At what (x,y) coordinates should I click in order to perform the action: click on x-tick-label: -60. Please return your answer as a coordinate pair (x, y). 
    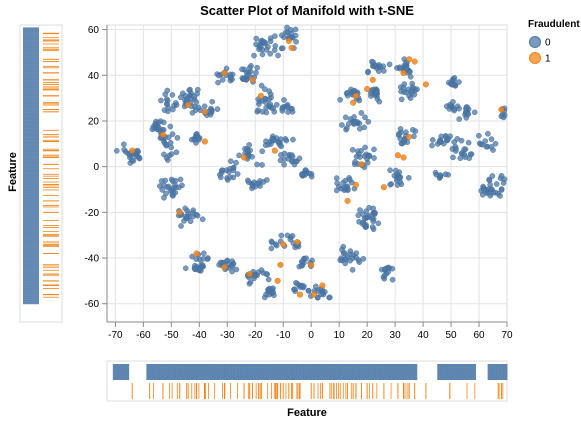
    Looking at the image, I should click on (143, 335).